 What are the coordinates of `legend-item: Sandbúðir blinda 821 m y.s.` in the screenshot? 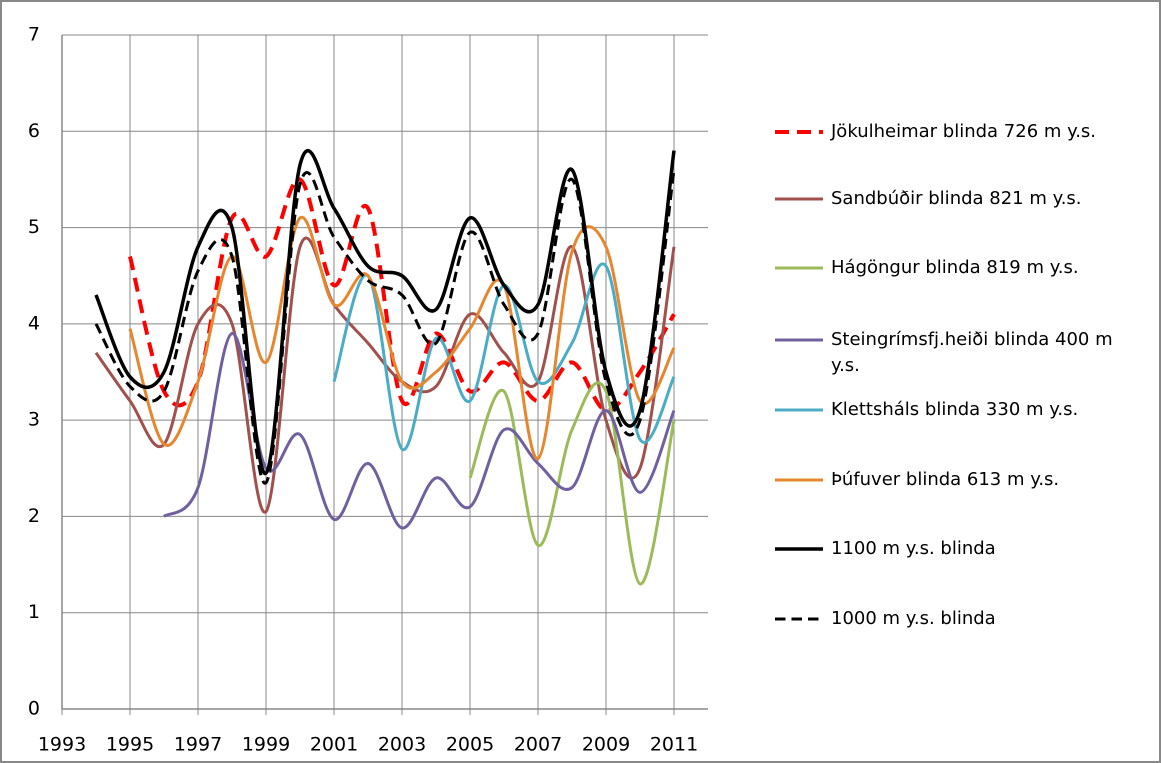 It's located at (960, 199).